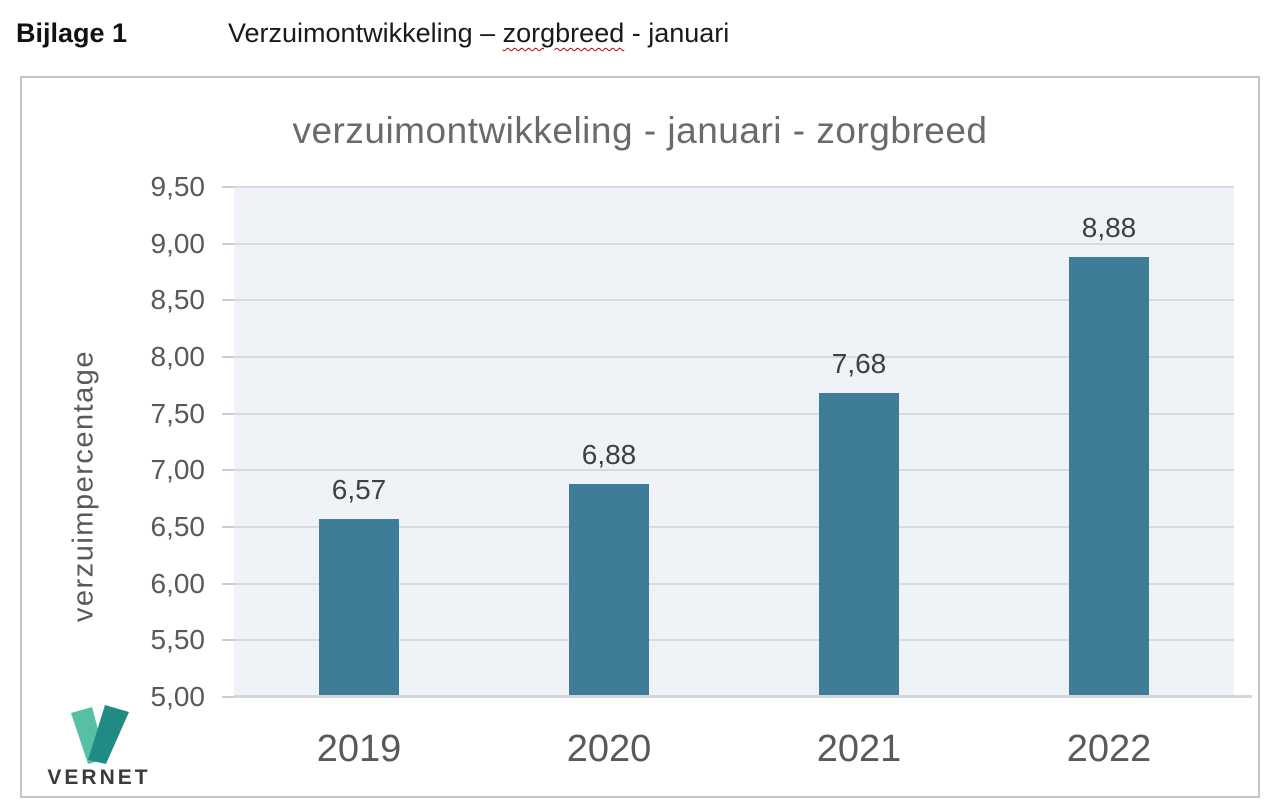 Image resolution: width=1280 pixels, height=810 pixels. Describe the element at coordinates (178, 640) in the screenshot. I see `y-tick-label: 5,50` at that location.